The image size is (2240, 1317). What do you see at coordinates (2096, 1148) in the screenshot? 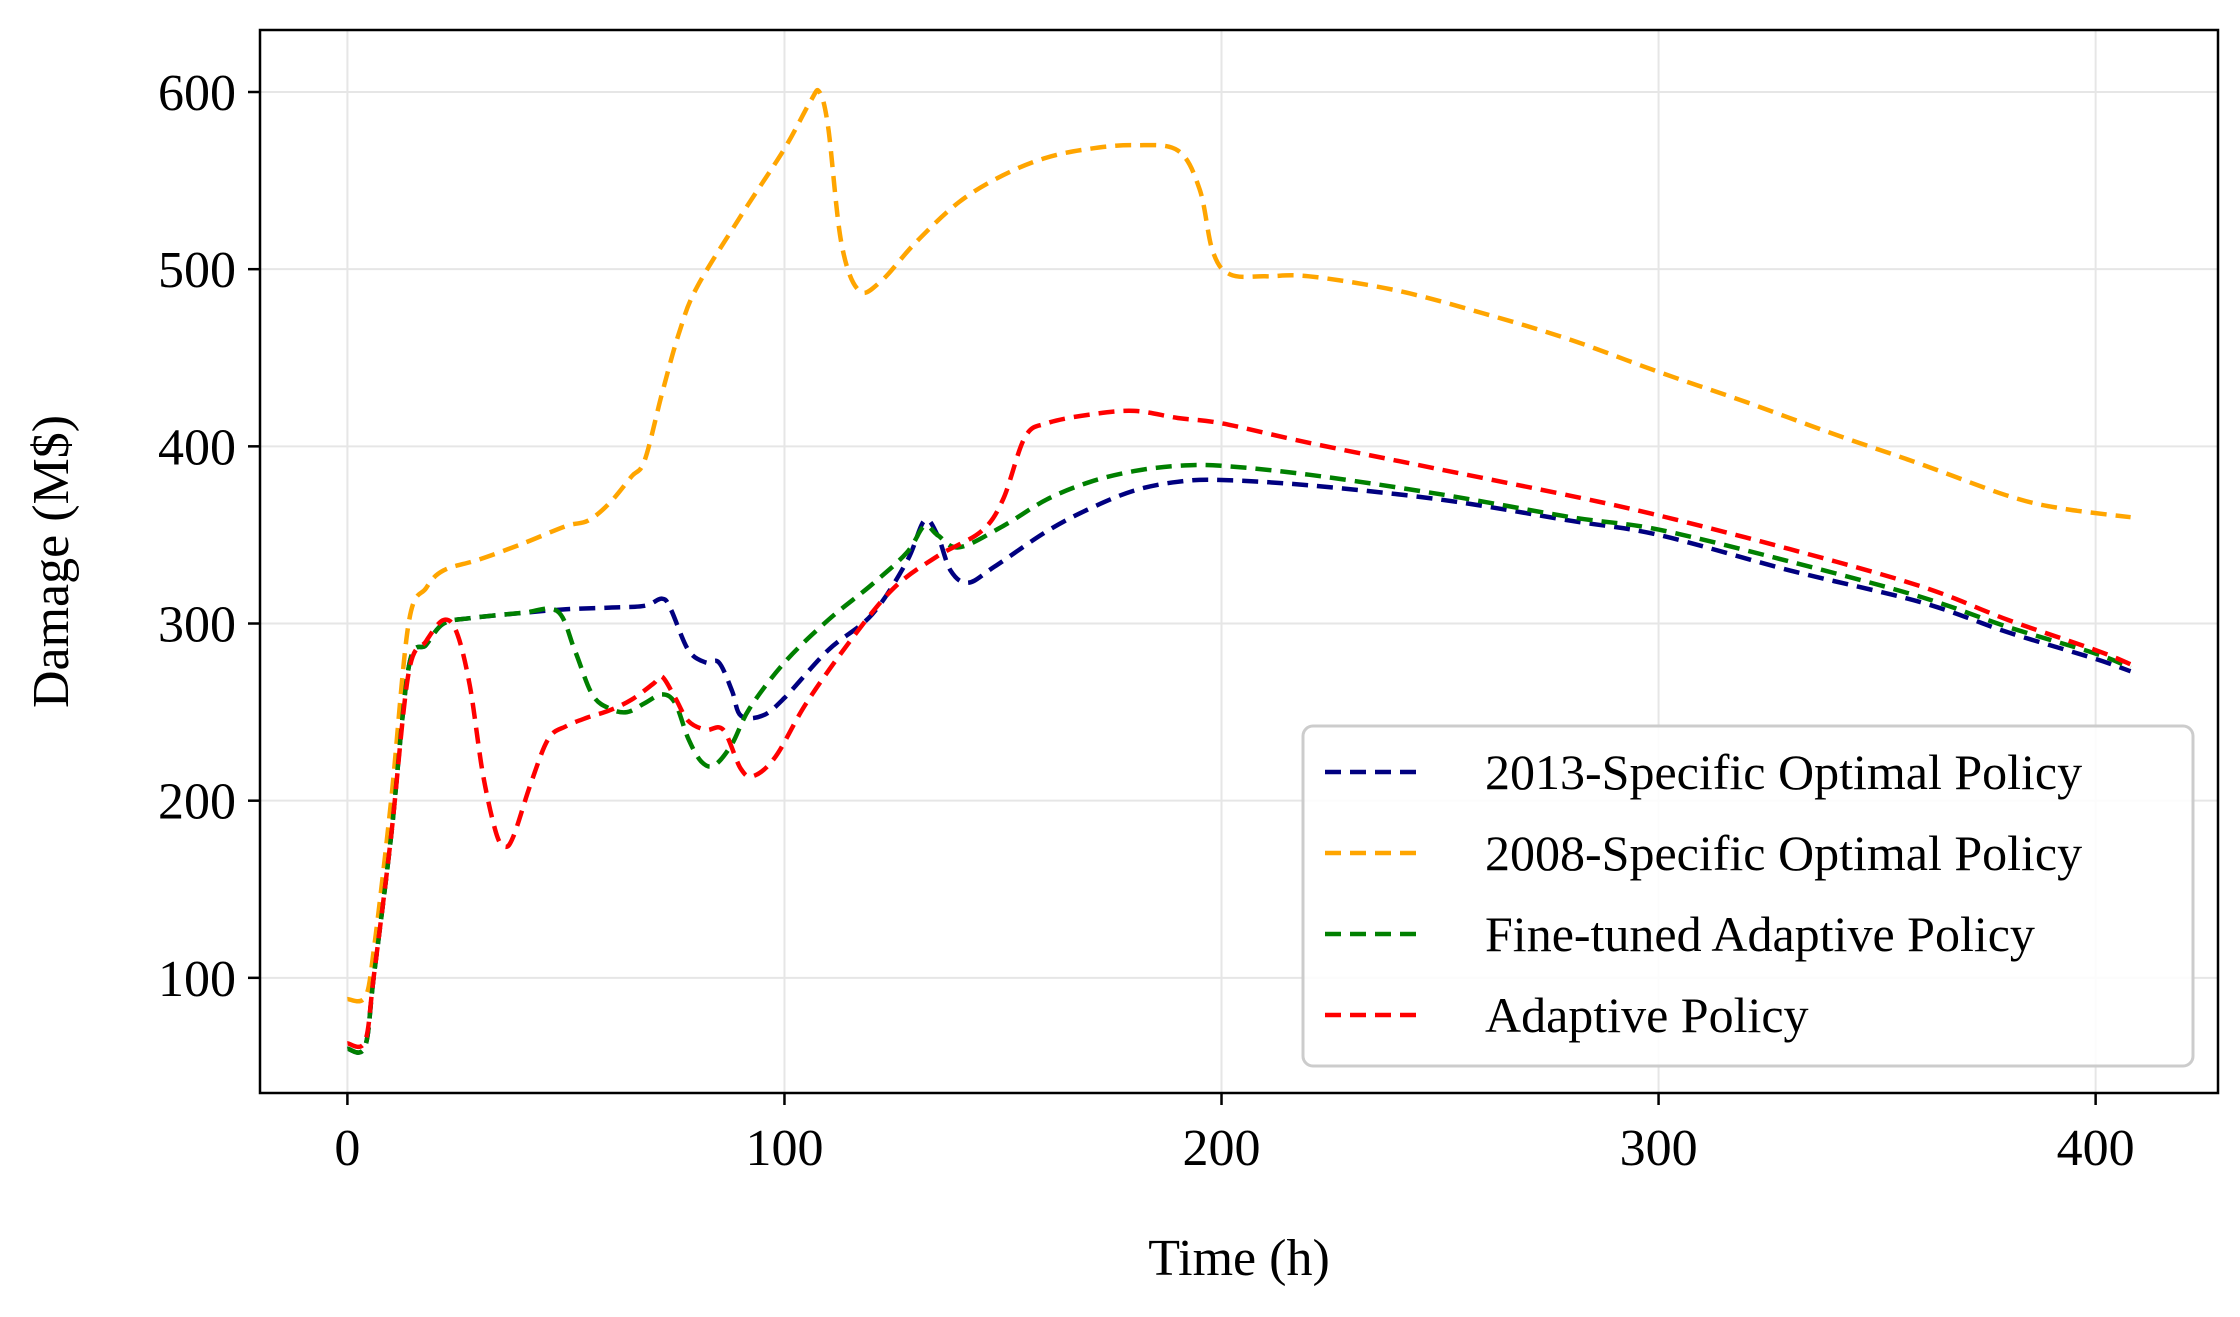
I see `x-tick-label: 400` at bounding box center [2096, 1148].